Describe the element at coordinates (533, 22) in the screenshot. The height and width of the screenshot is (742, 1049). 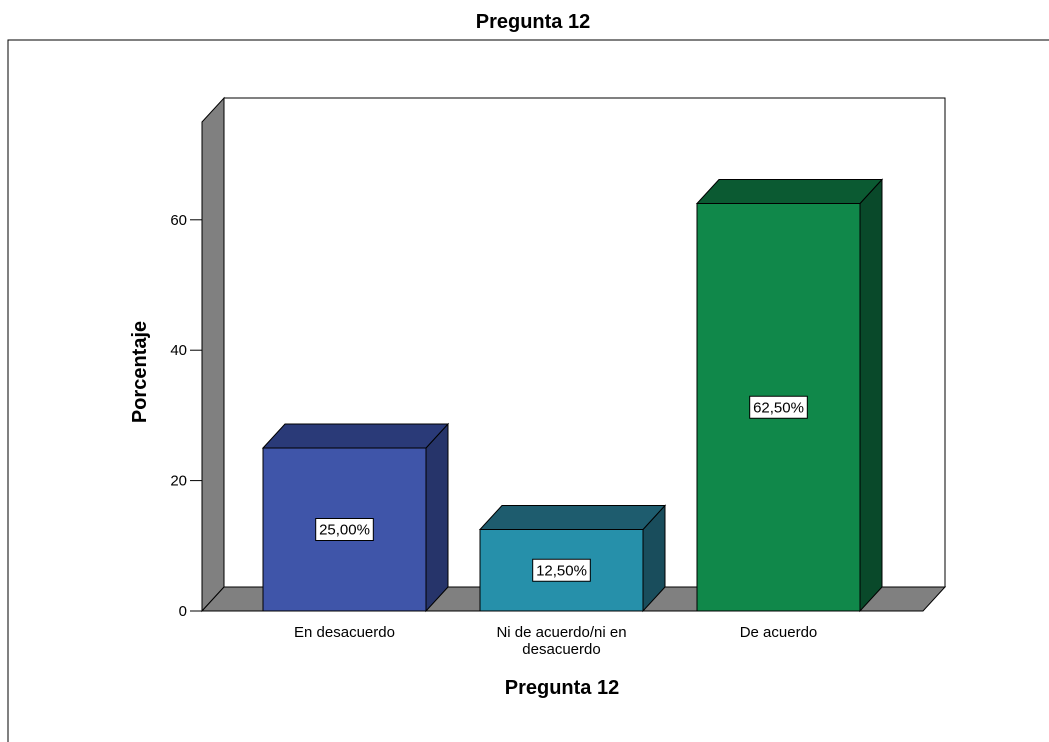
I see `chart-title: Pregunta 12` at that location.